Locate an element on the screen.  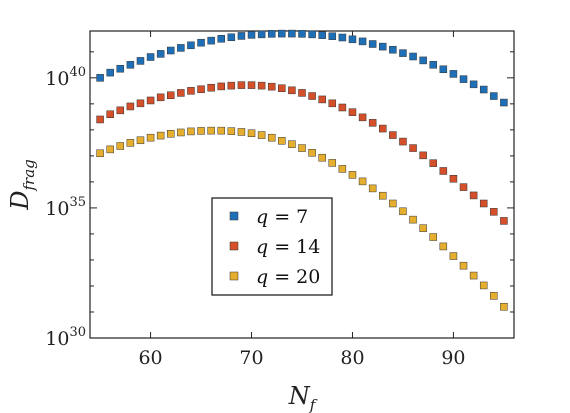
x-tick-label: 90 is located at coordinates (453, 358).